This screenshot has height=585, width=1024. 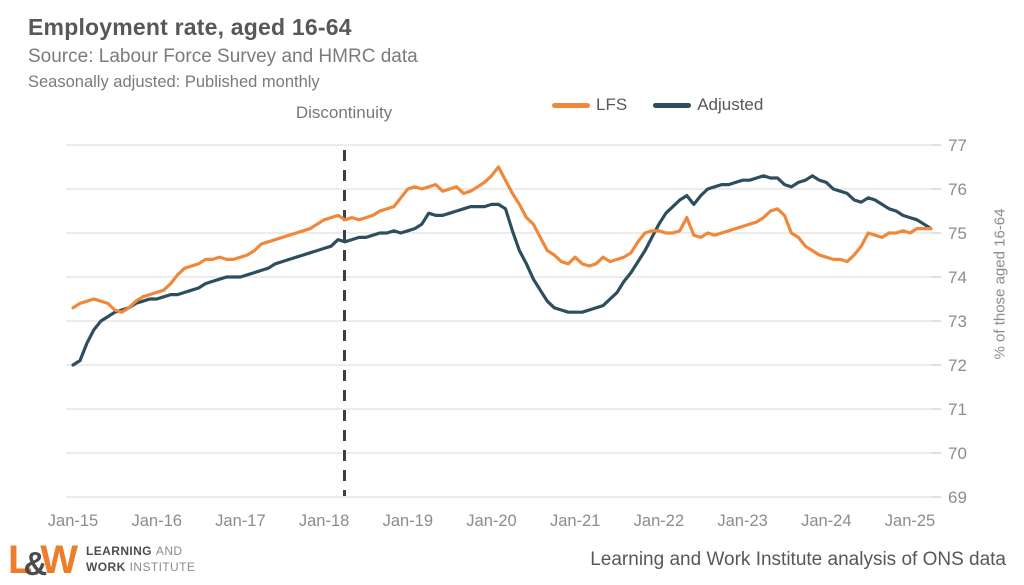 What do you see at coordinates (571, 105) in the screenshot?
I see `lfs-line-swatch` at bounding box center [571, 105].